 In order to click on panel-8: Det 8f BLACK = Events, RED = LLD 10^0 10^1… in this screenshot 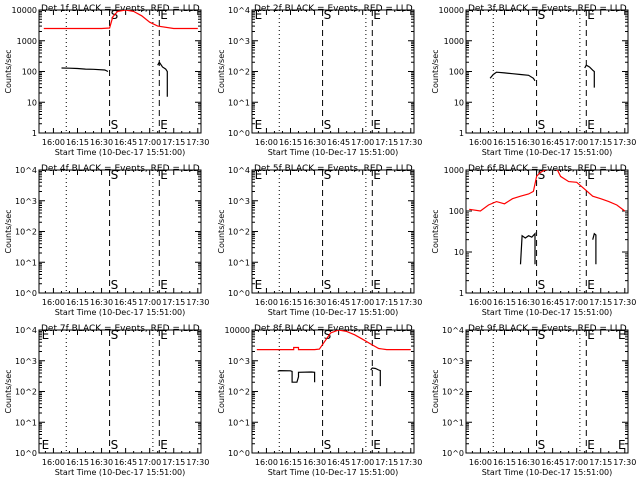, I will do `click(319, 400)`.